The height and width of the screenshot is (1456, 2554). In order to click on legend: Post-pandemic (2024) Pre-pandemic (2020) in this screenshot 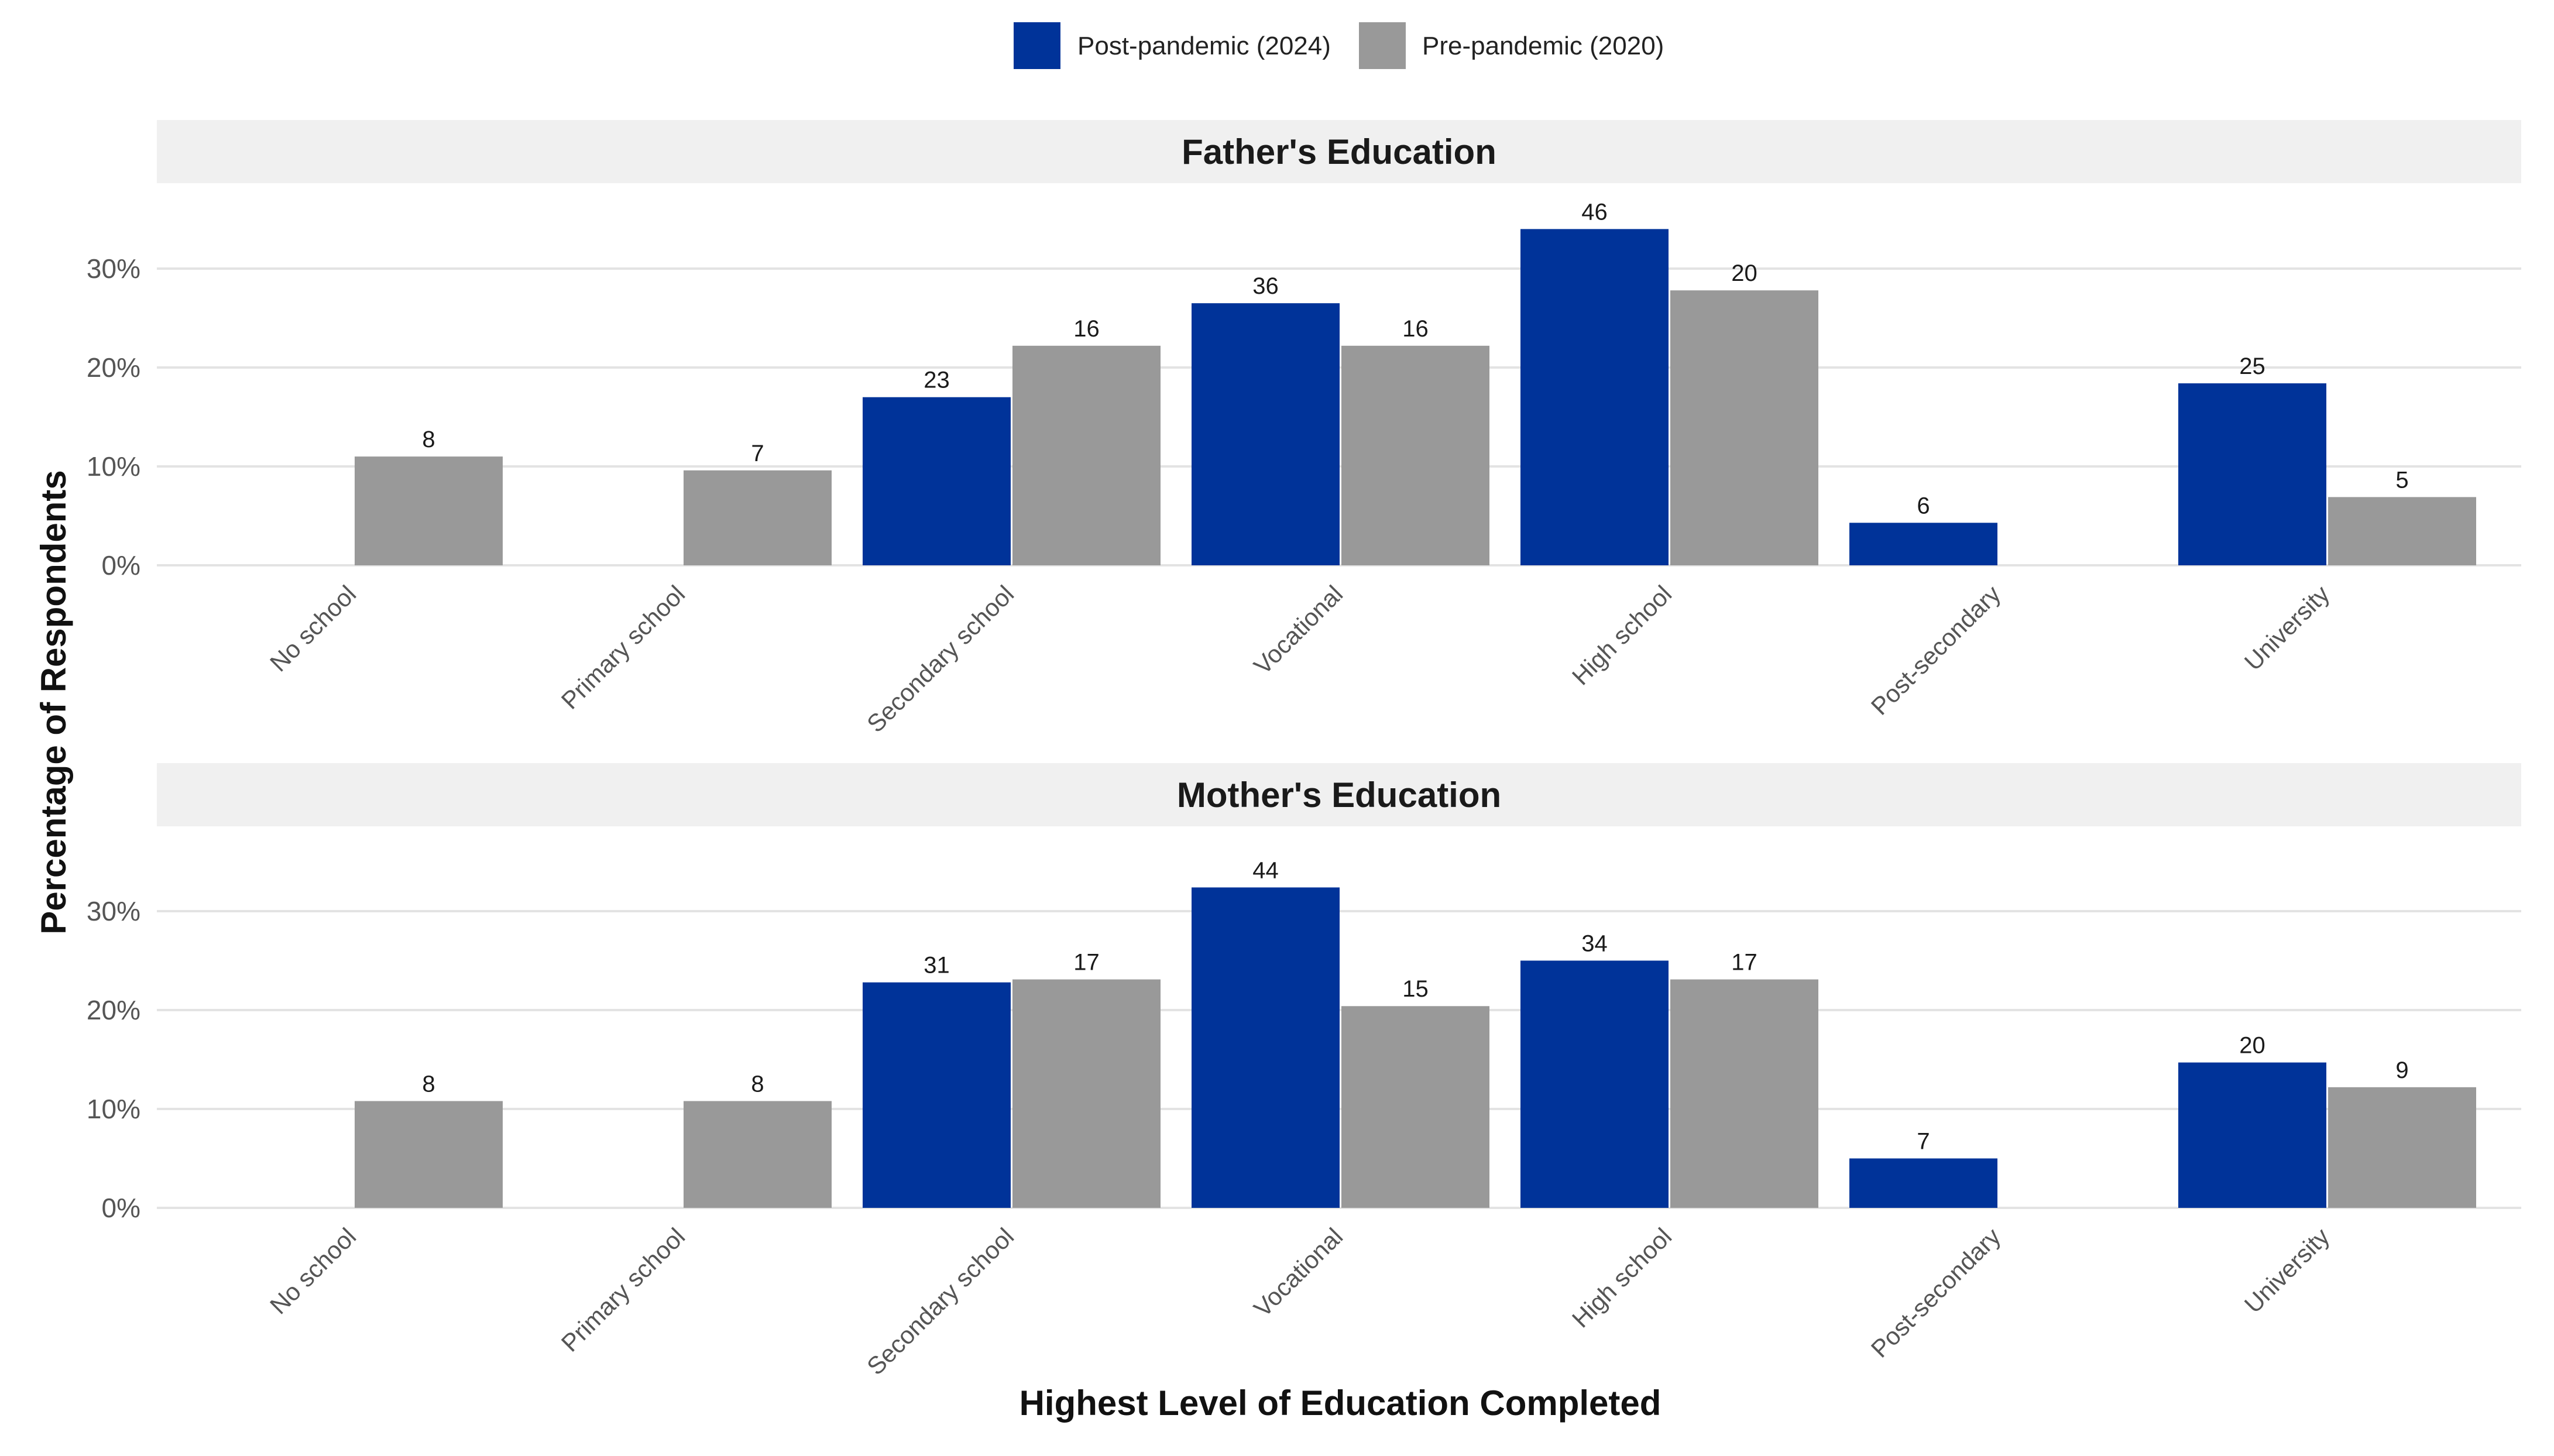, I will do `click(1339, 45)`.